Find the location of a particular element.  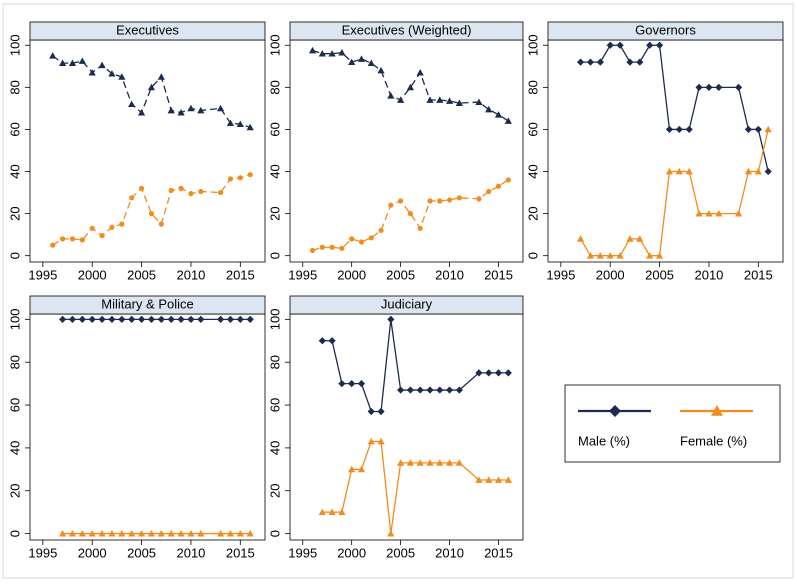

panel-title: Military & Police is located at coordinates (147, 303).